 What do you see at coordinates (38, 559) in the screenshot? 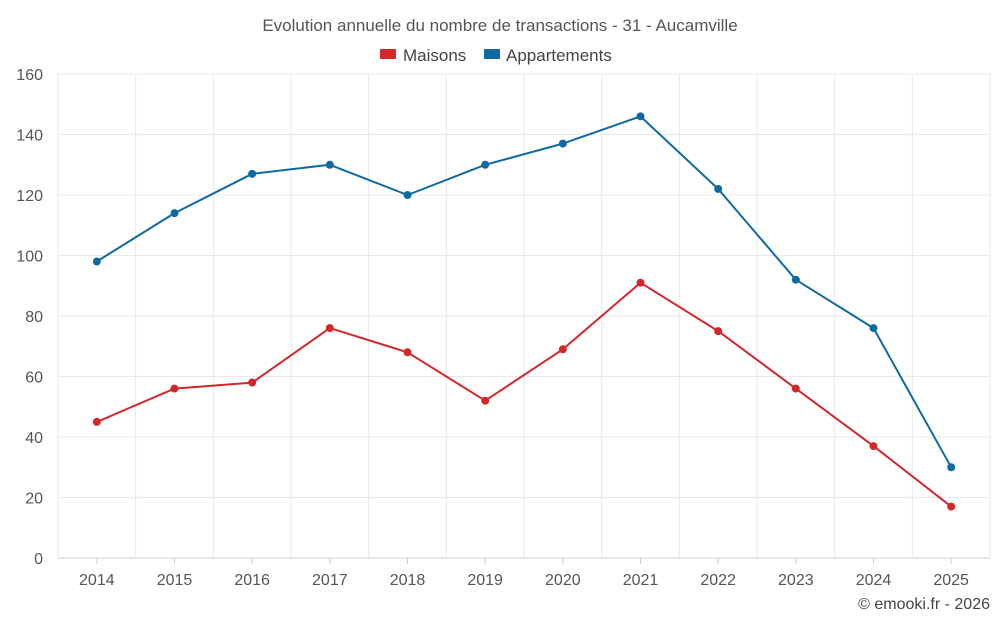
I see `y-tick-label: 0` at bounding box center [38, 559].